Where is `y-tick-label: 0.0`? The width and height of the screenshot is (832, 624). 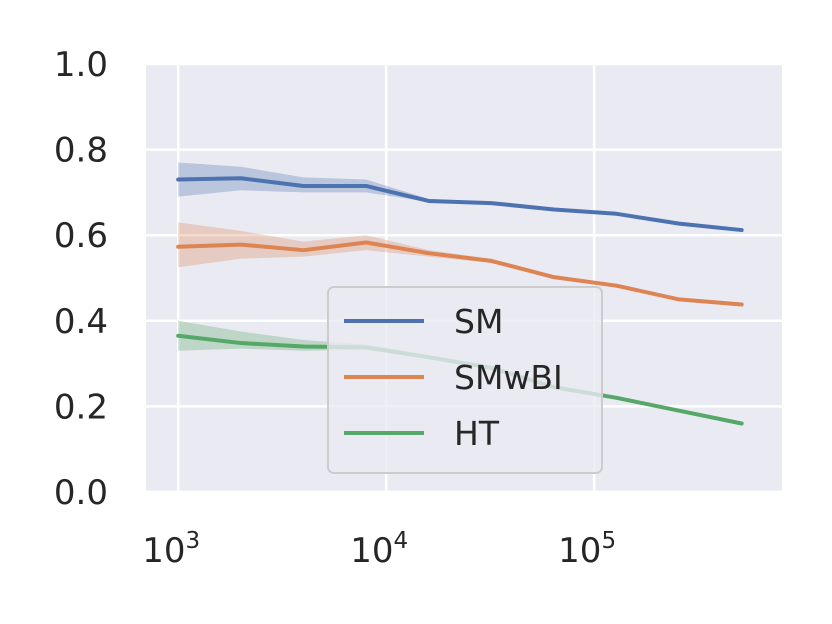 y-tick-label: 0.0 is located at coordinates (81, 493).